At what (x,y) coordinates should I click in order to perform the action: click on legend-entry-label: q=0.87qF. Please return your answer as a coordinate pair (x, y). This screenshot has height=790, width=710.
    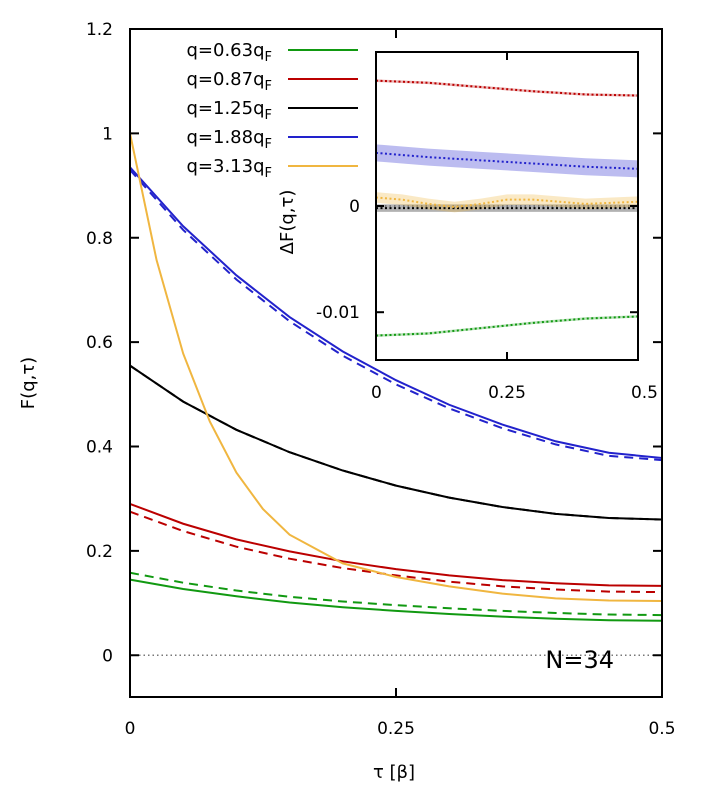
    Looking at the image, I should click on (229, 81).